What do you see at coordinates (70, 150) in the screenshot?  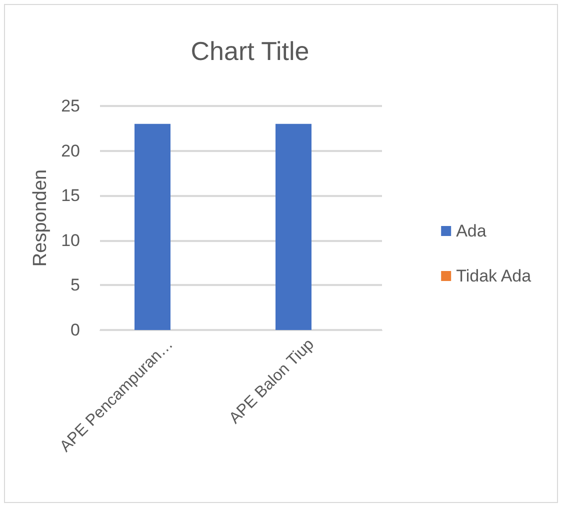 I see `y-tick-label: 20` at bounding box center [70, 150].